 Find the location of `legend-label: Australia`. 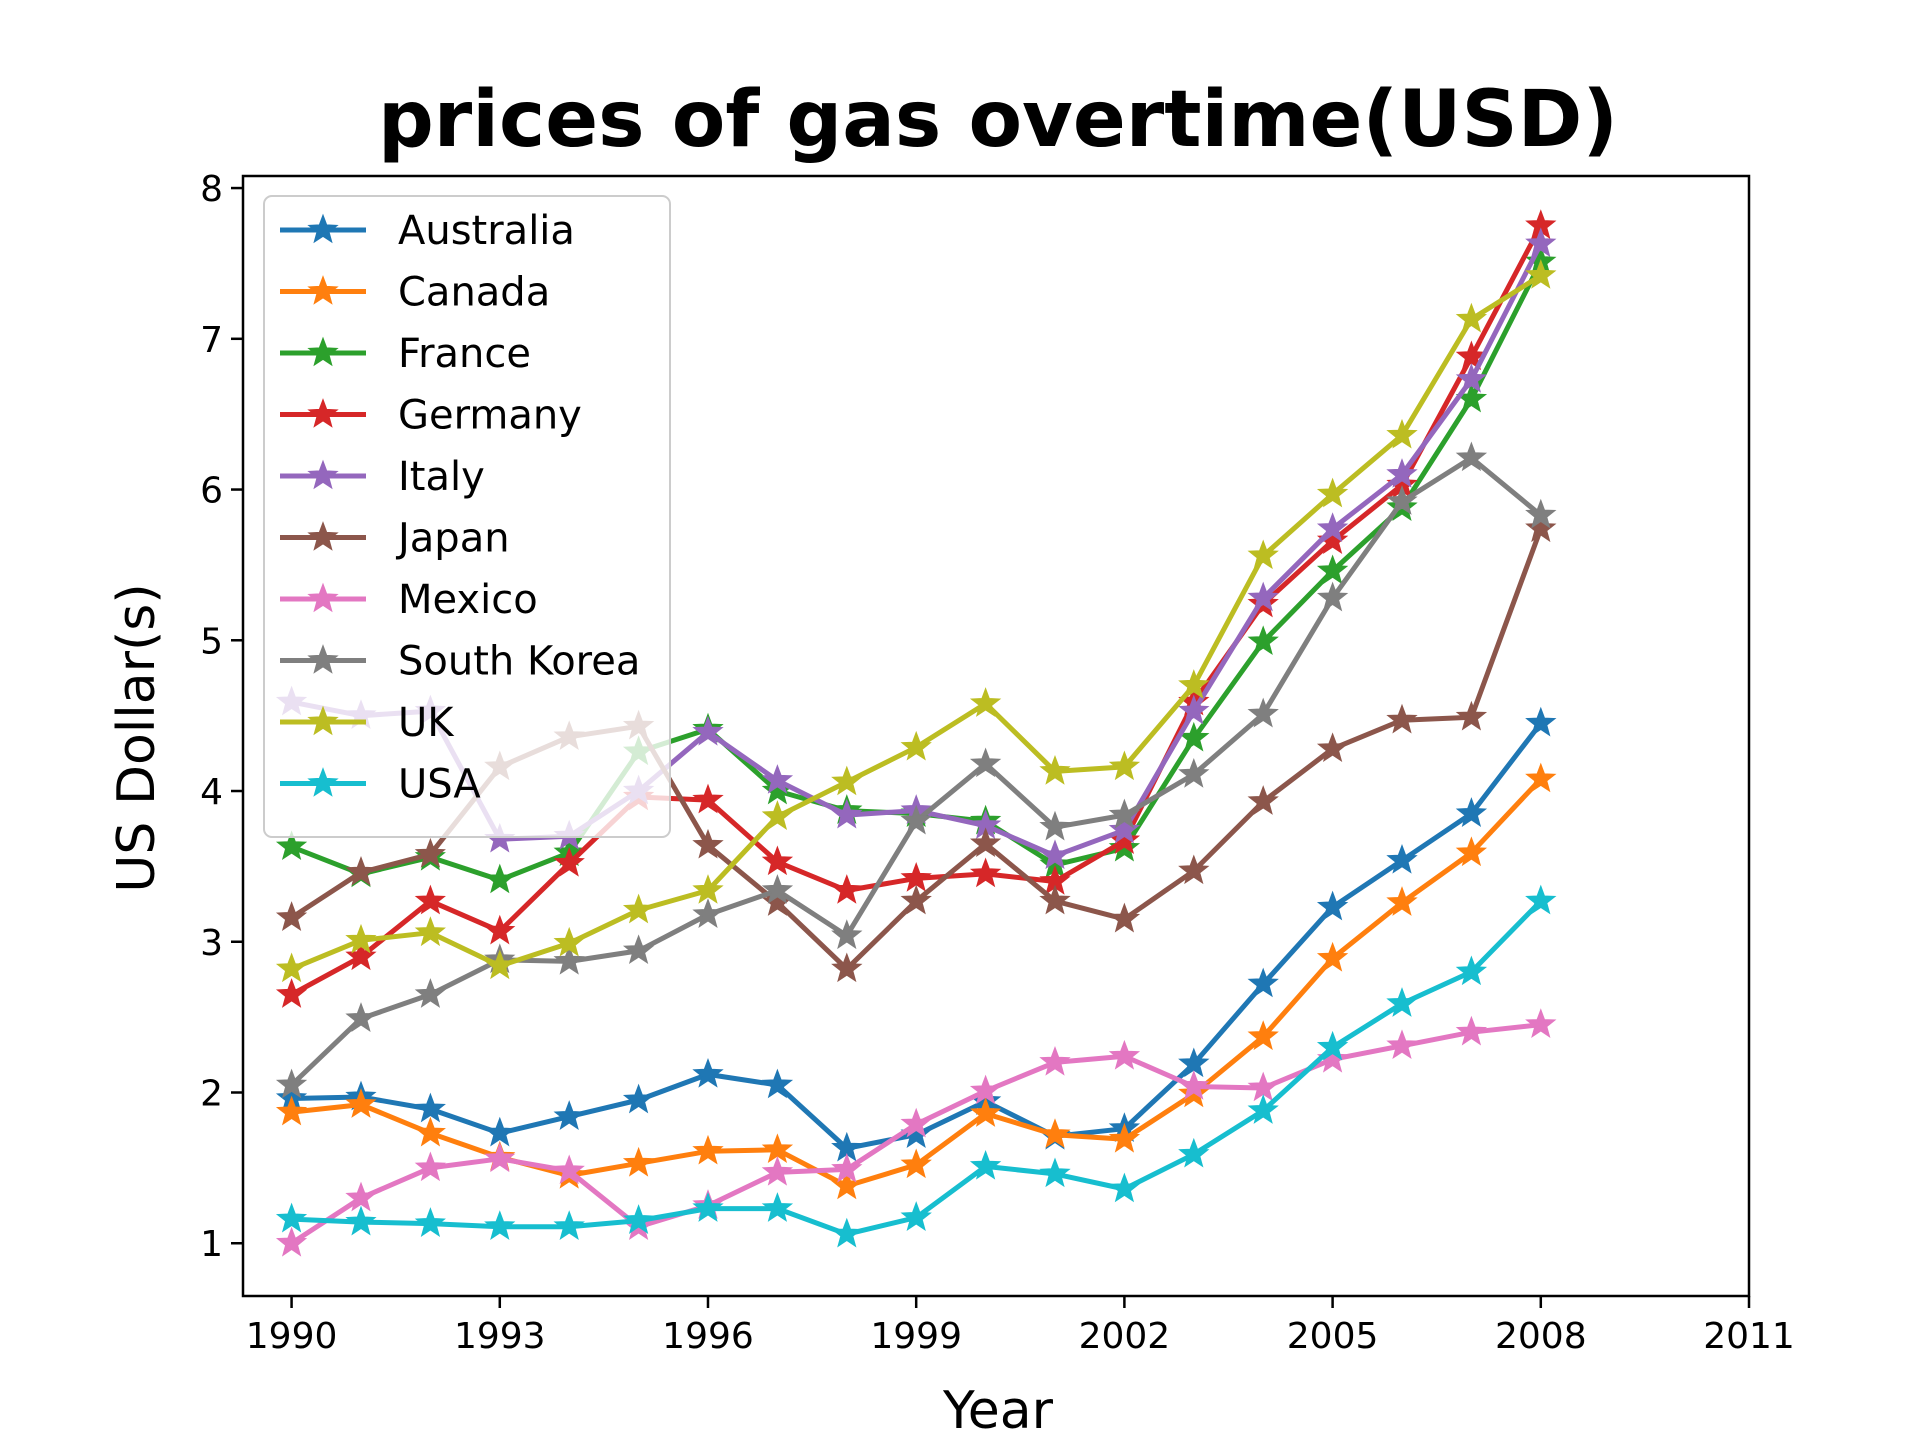

legend-label: Australia is located at coordinates (486, 231).